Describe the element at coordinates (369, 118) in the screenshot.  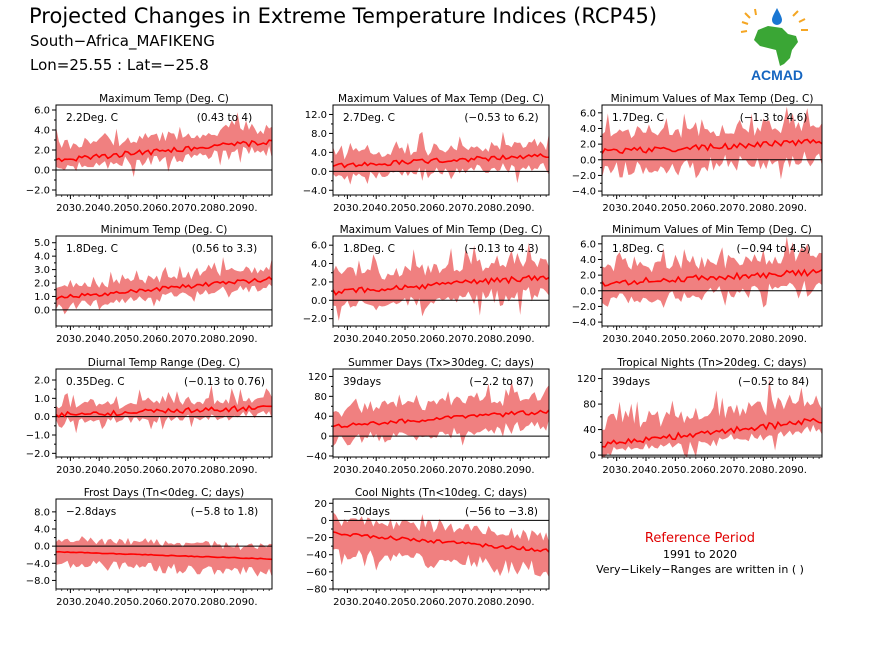
I see `mean-change-label: 2.7Deg. C` at that location.